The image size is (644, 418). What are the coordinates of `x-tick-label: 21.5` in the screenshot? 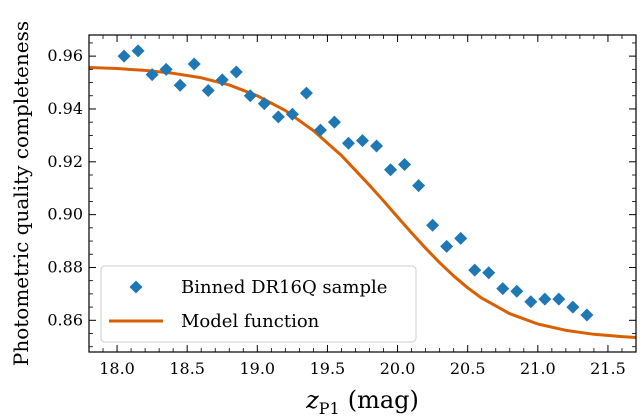 It's located at (608, 368).